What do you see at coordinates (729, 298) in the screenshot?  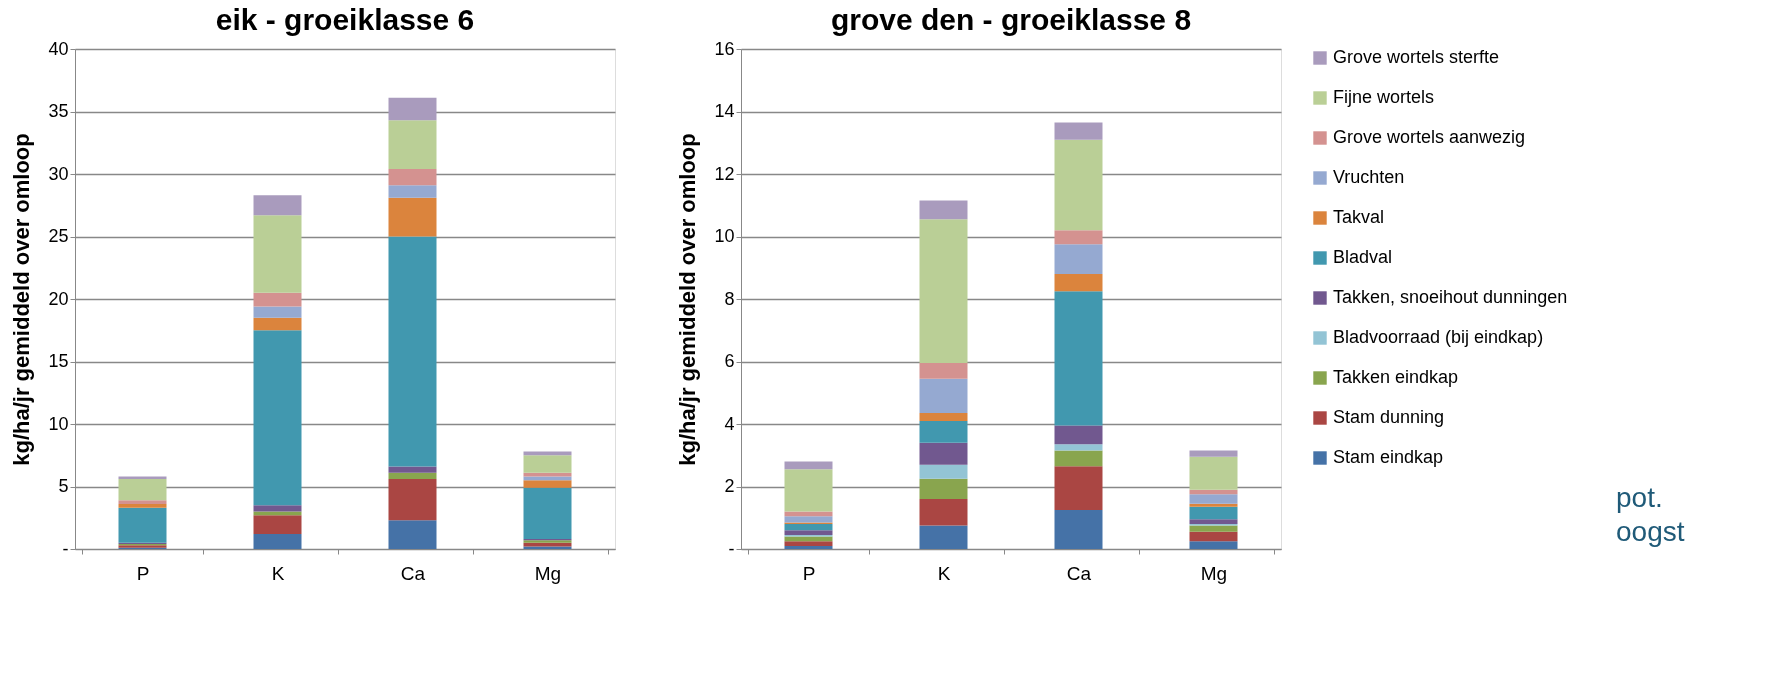 I see `y-tick-label: 8` at bounding box center [729, 298].